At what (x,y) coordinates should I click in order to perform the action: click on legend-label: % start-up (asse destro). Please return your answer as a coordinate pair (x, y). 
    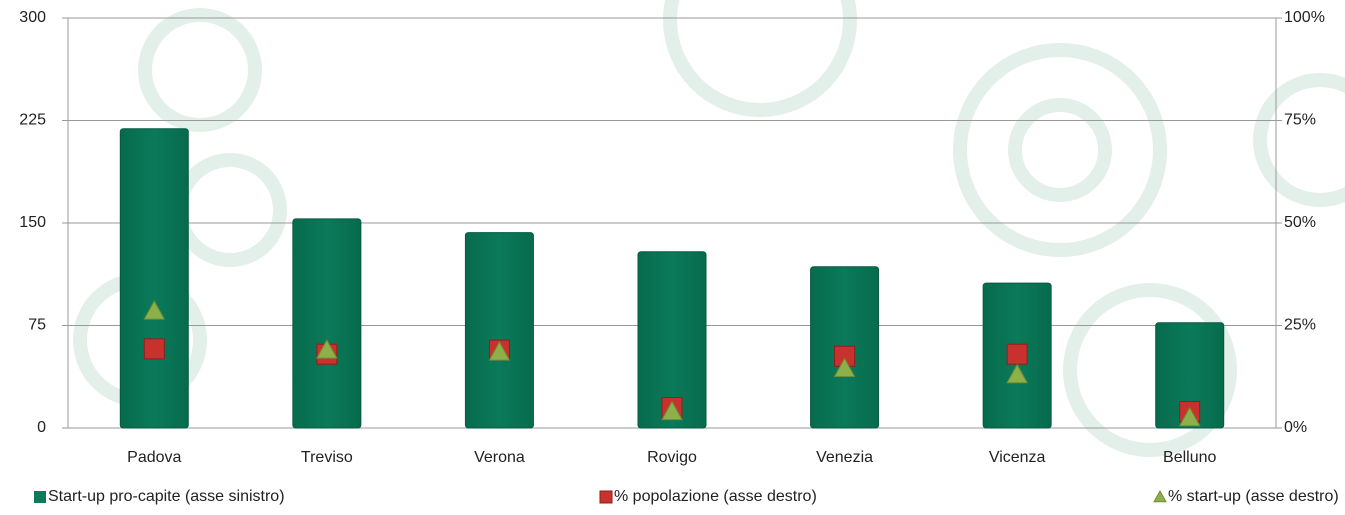
    Looking at the image, I should click on (1253, 496).